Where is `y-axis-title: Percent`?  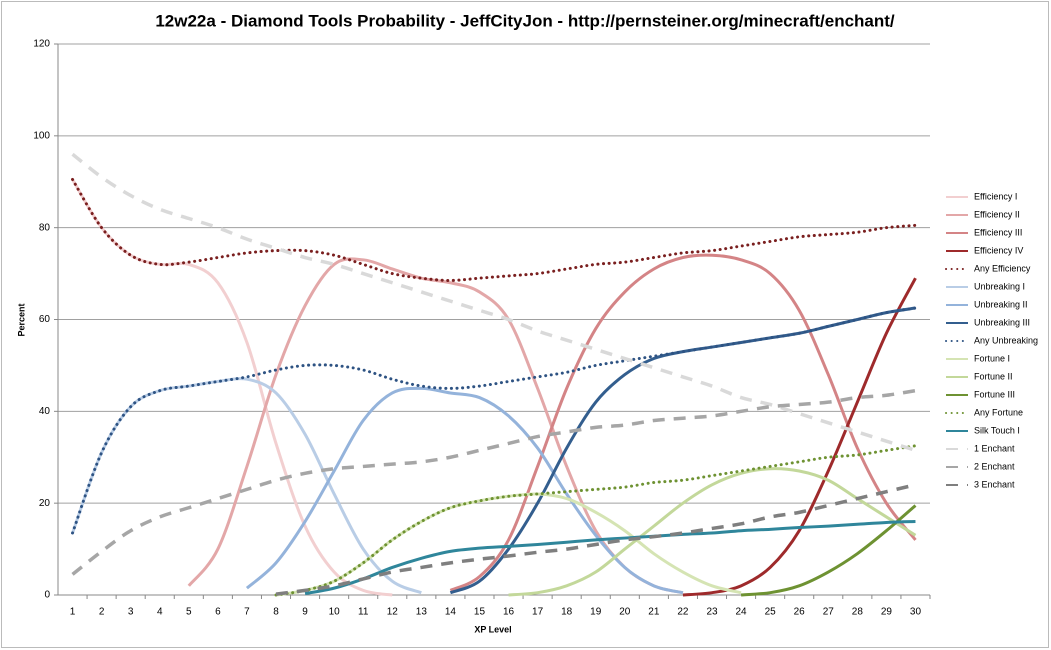 y-axis-title: Percent is located at coordinates (21, 319).